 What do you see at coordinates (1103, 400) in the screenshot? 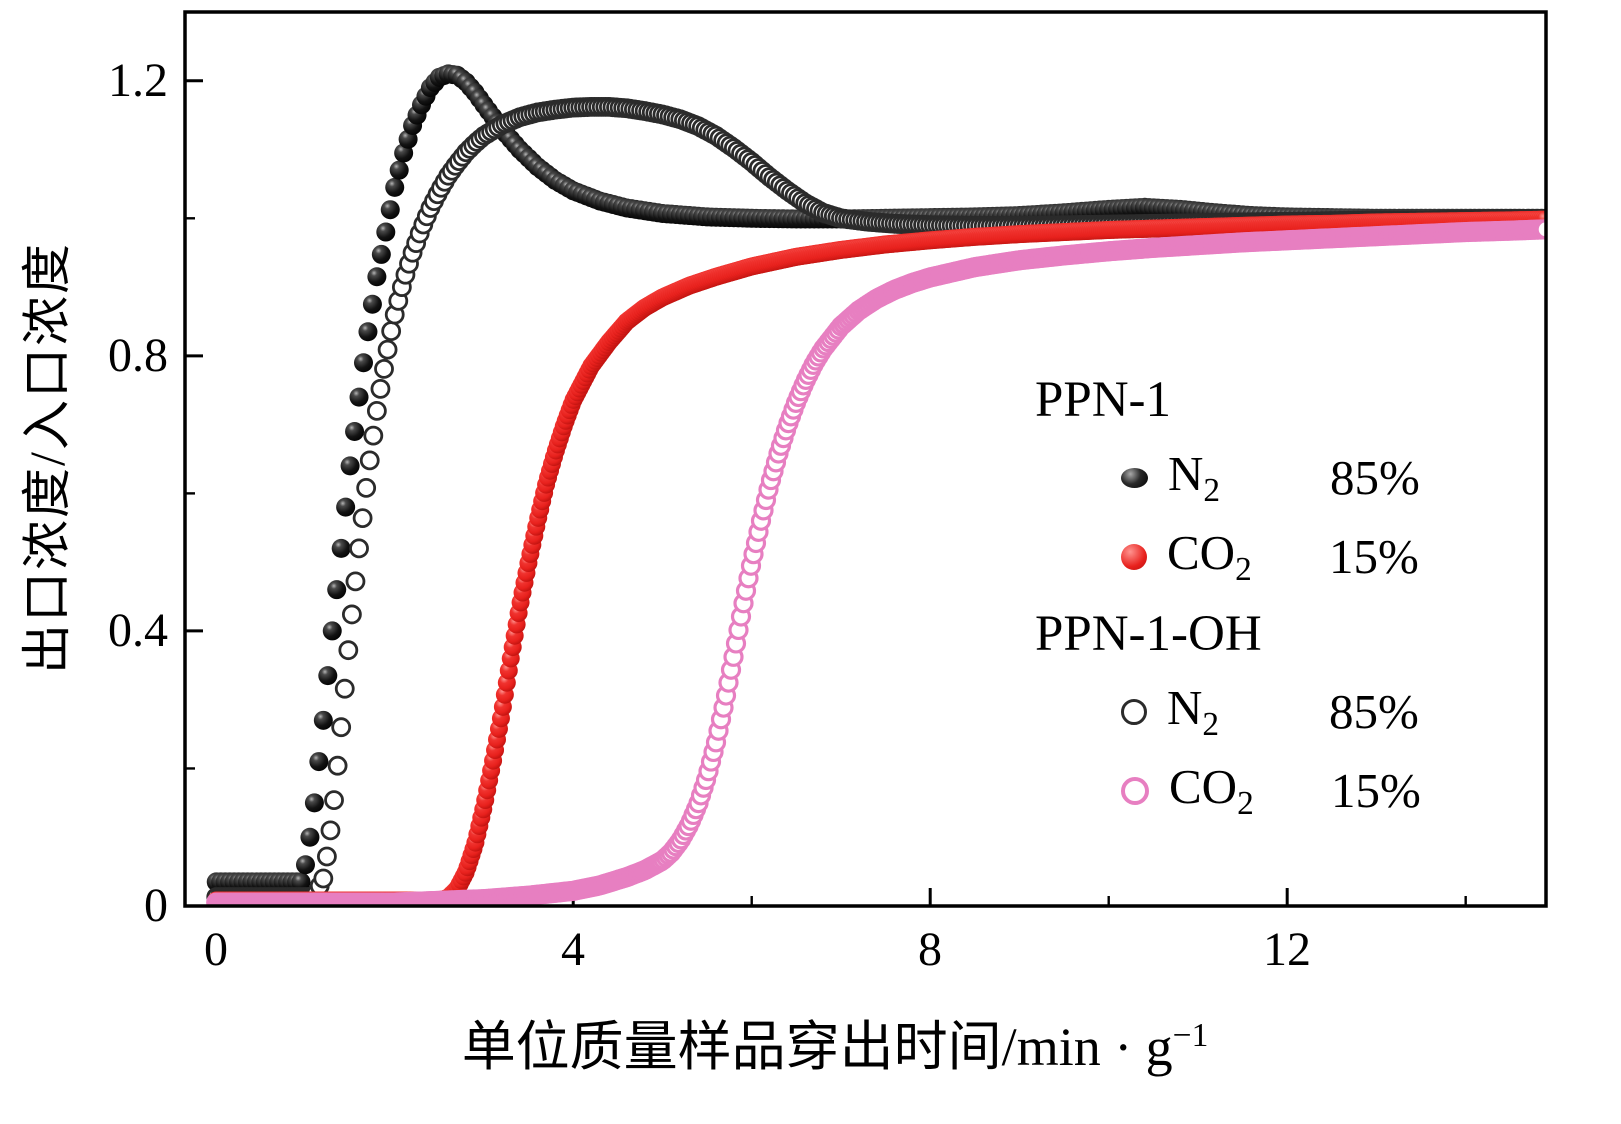
I see `legend-group-title-ppn1: PPN-1` at bounding box center [1103, 400].